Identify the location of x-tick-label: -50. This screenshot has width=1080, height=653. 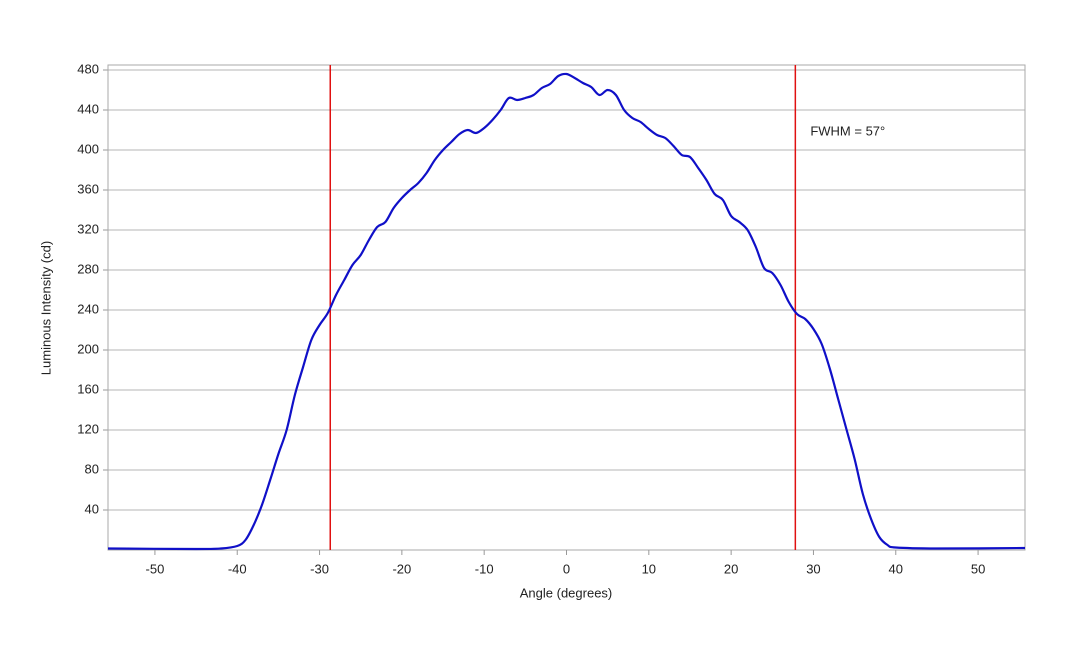
(155, 568).